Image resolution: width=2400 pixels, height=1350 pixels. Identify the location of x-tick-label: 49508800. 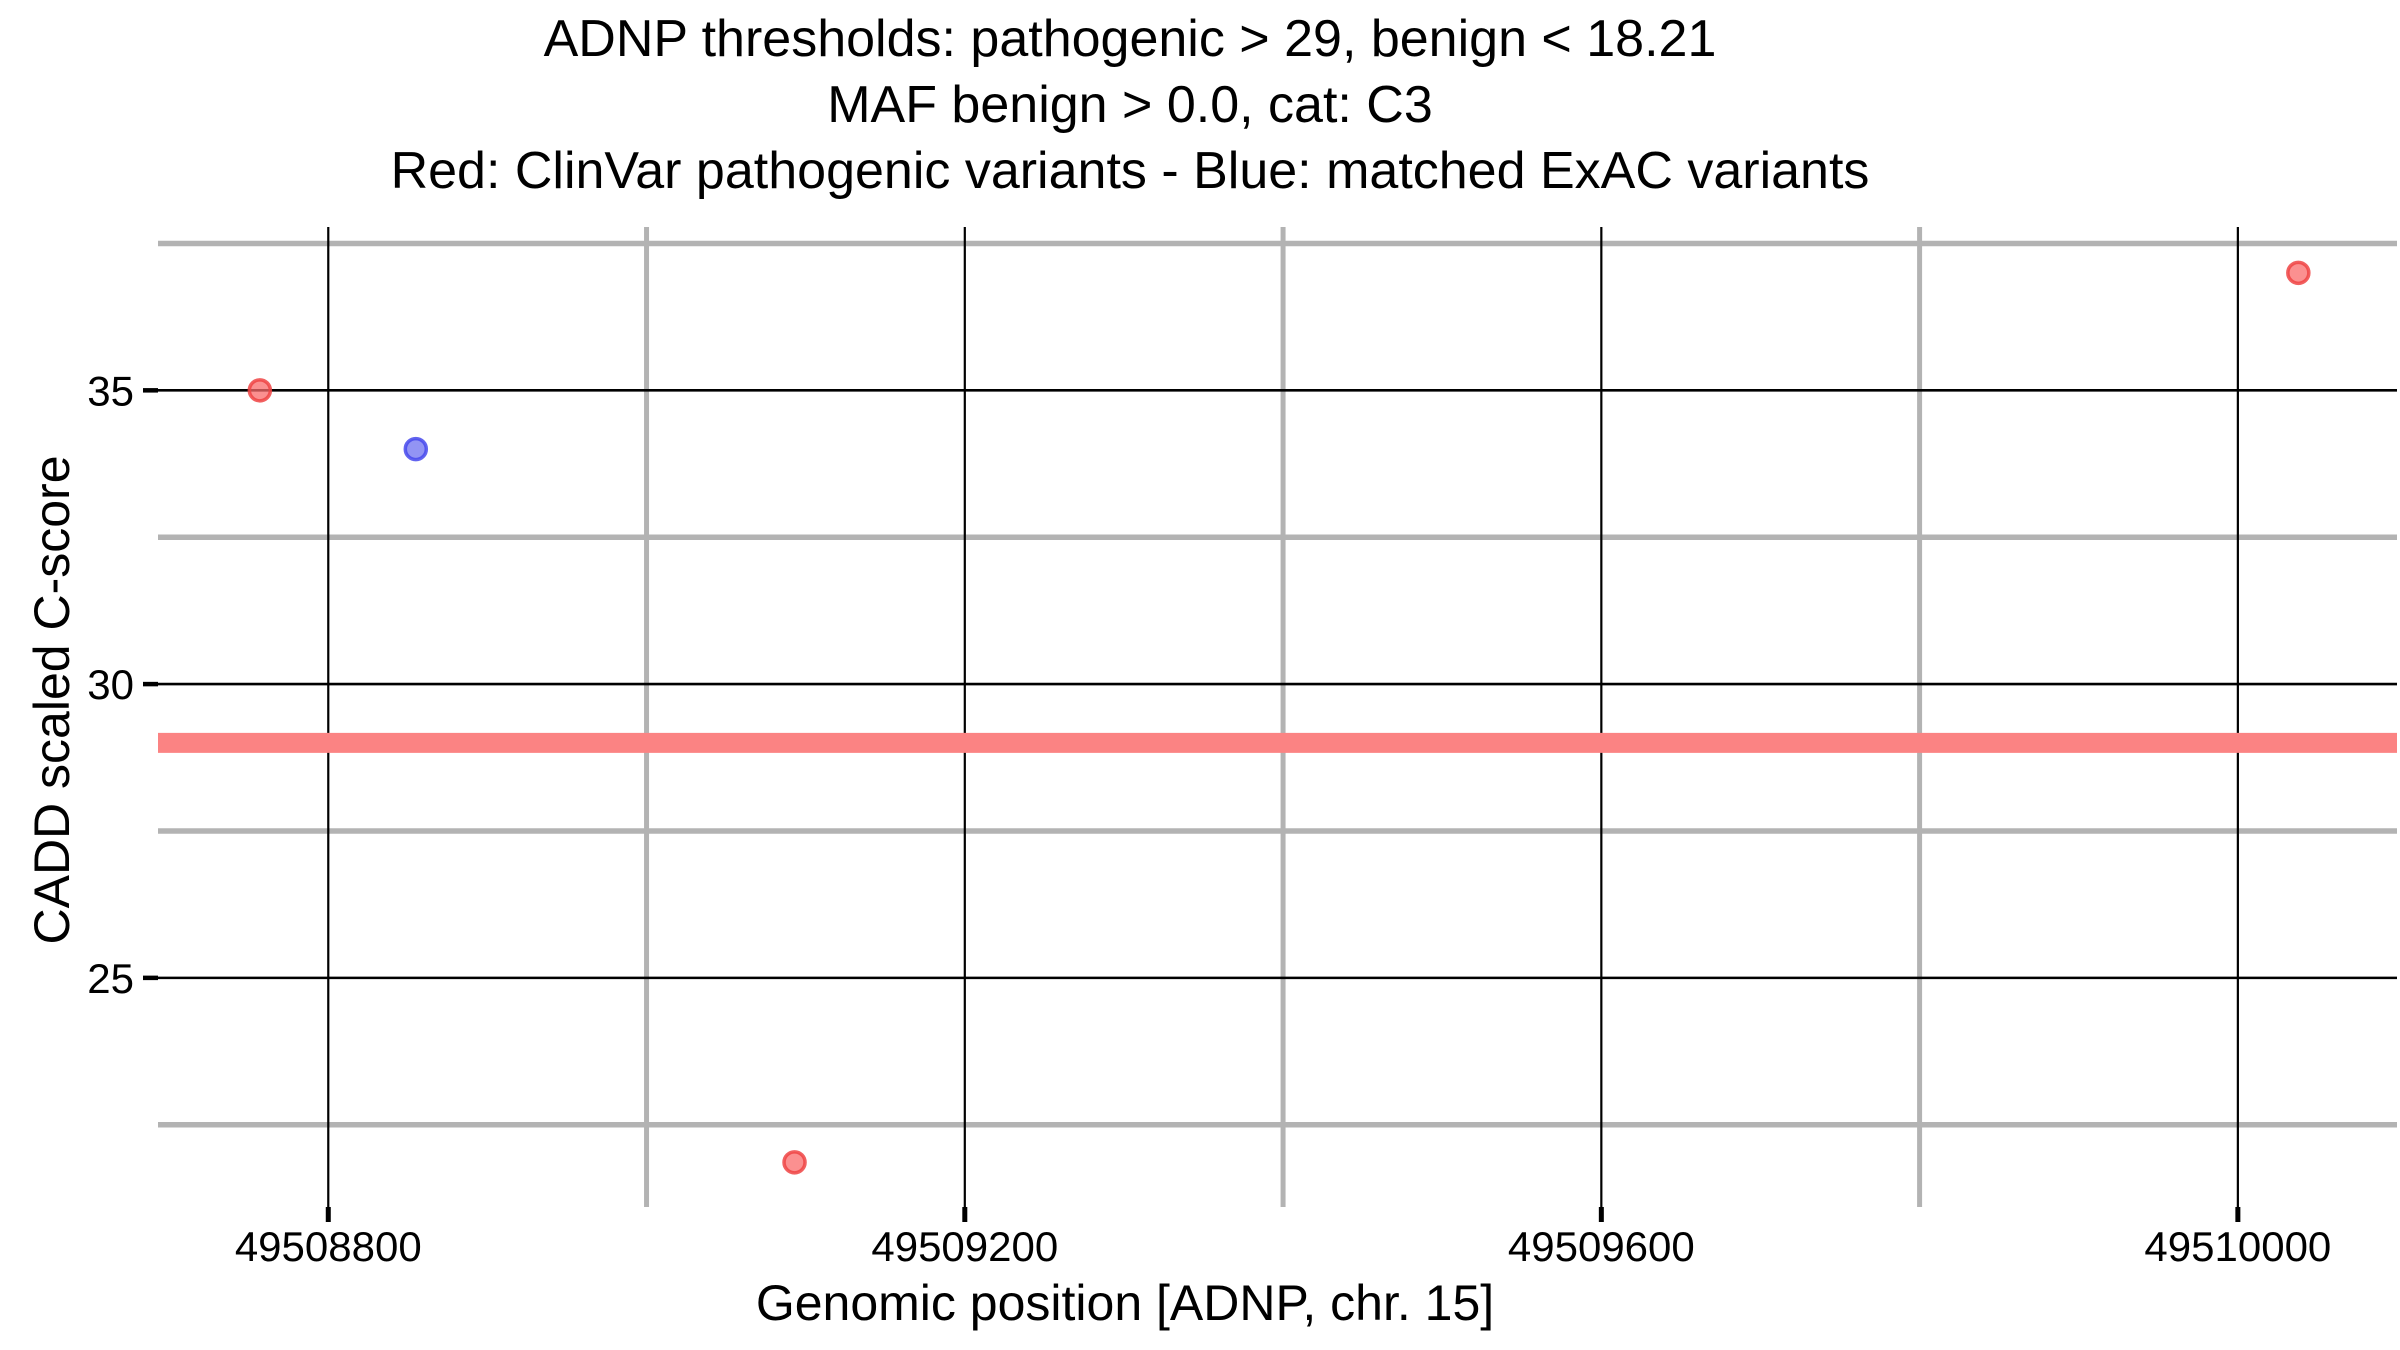
(328, 1246).